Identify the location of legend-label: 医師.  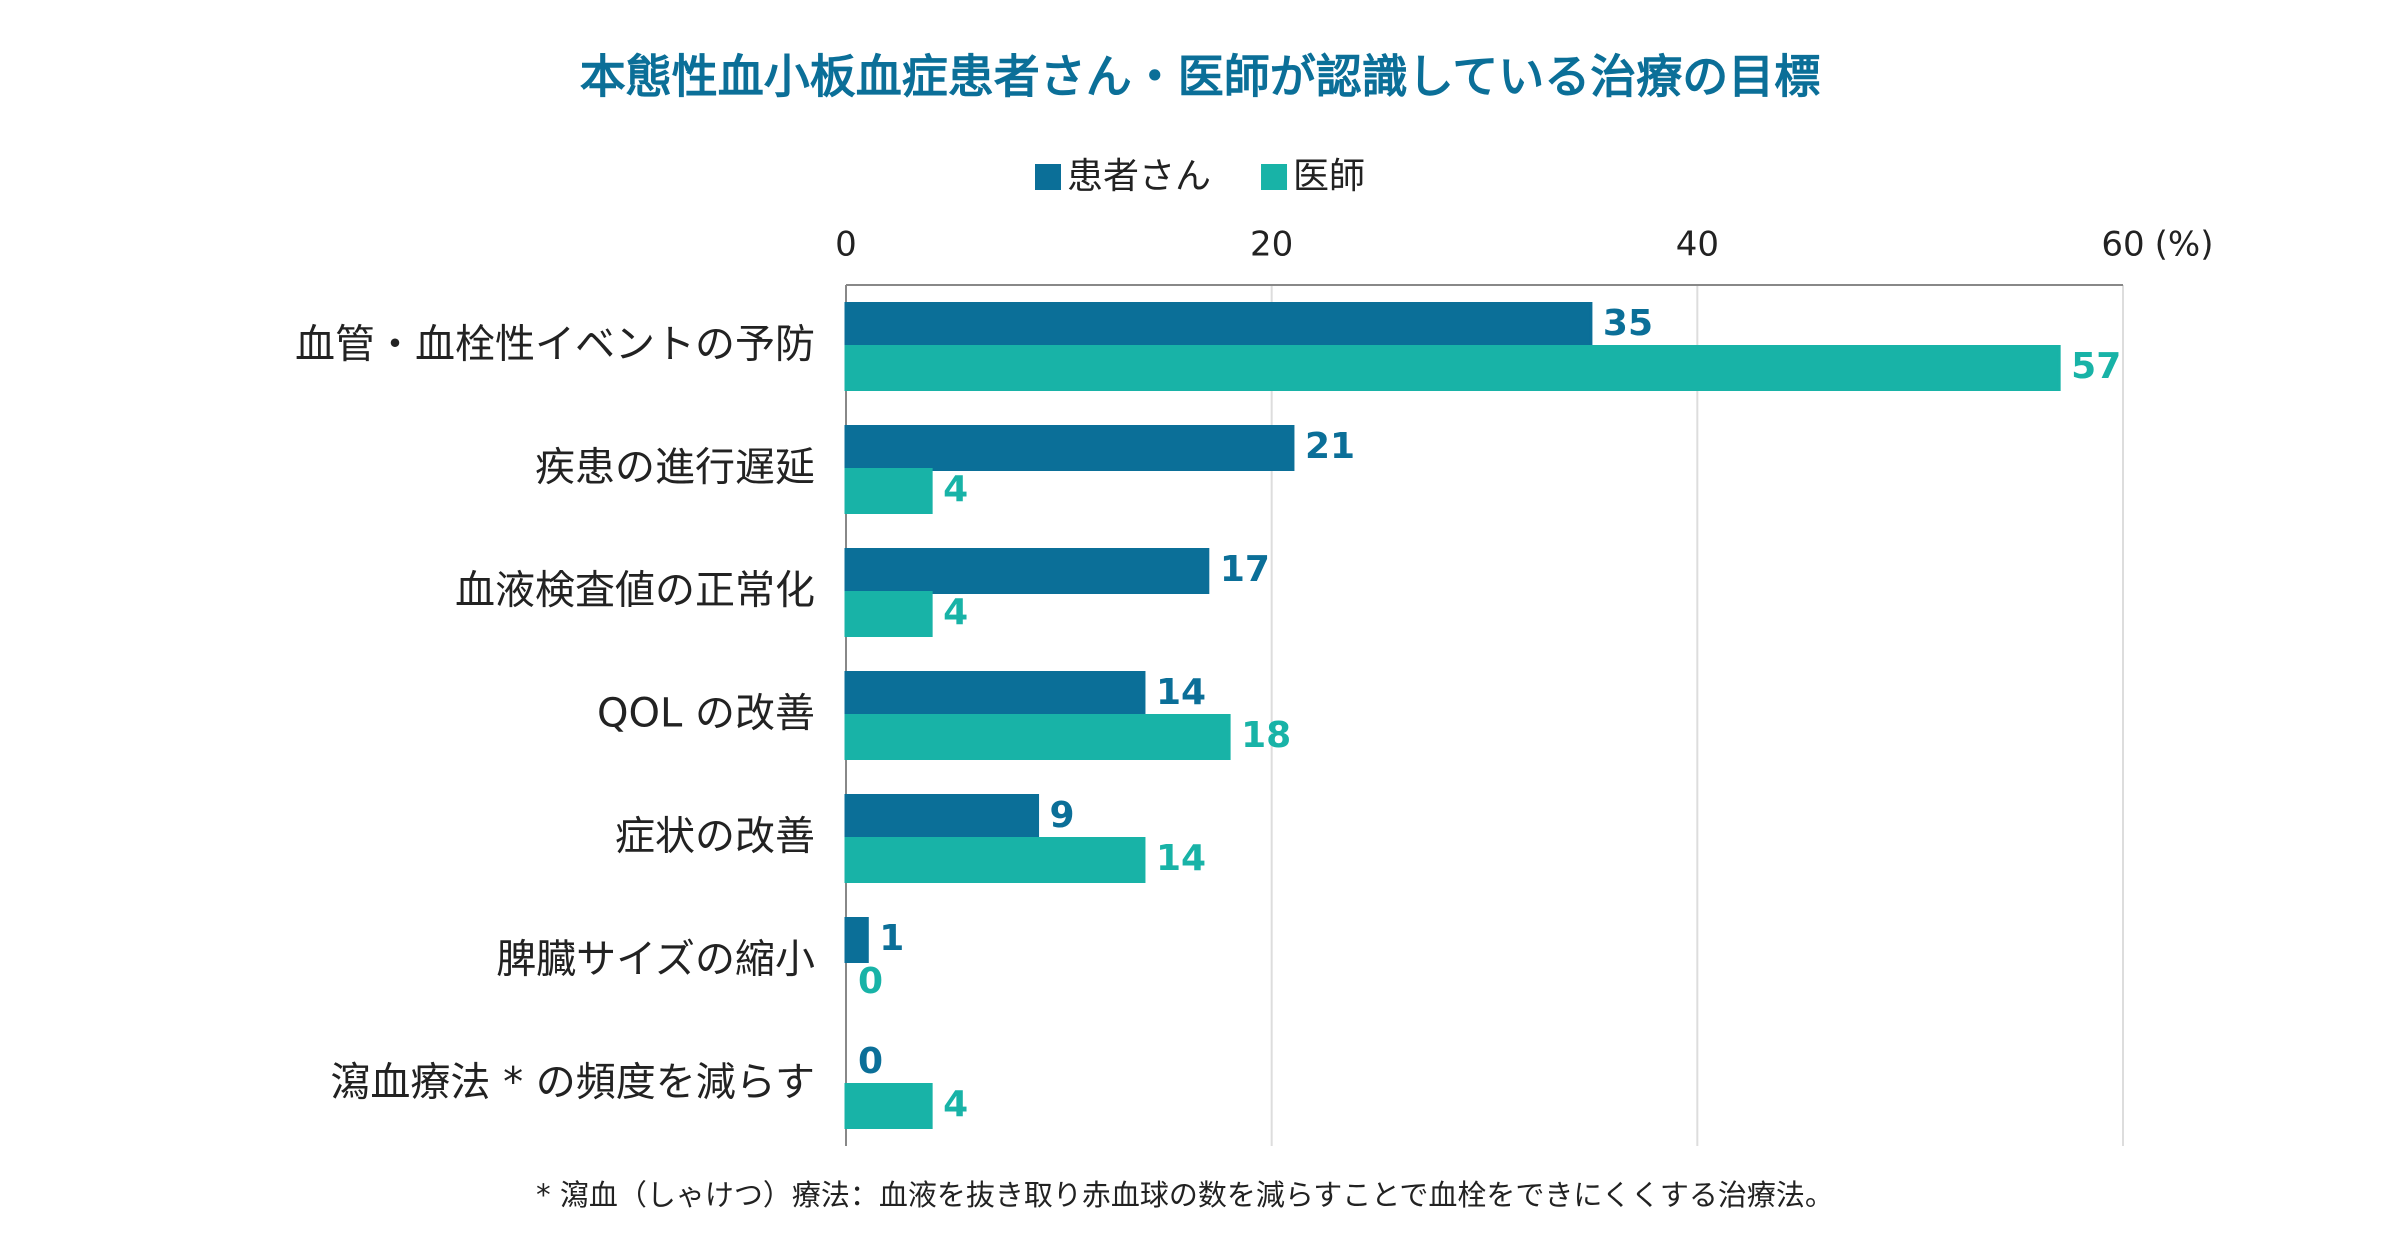
(1329, 176).